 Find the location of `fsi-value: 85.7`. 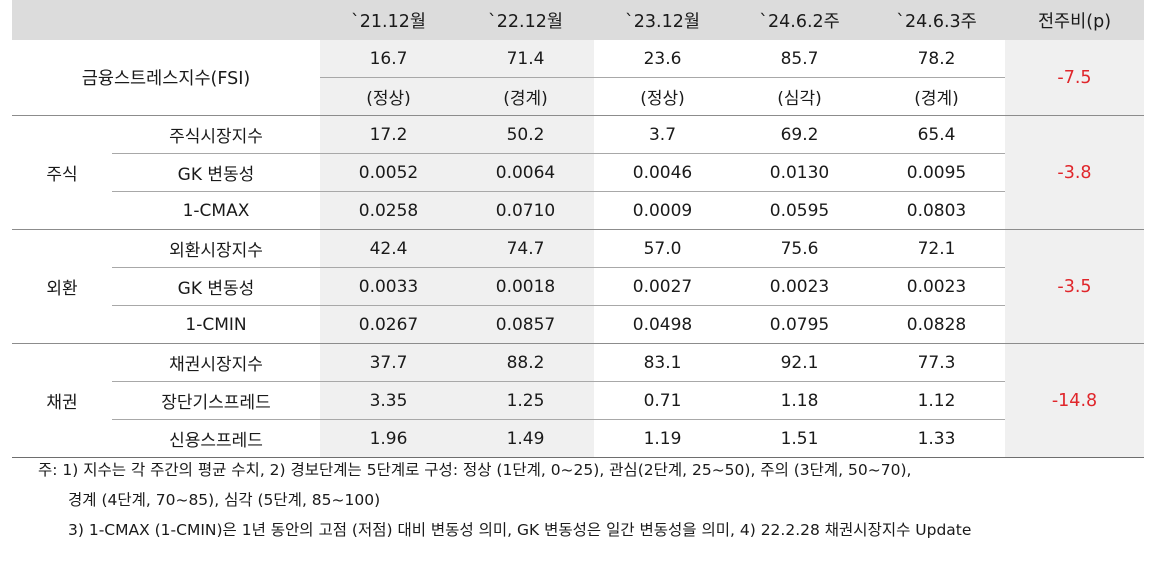

fsi-value: 85.7 is located at coordinates (799, 59).